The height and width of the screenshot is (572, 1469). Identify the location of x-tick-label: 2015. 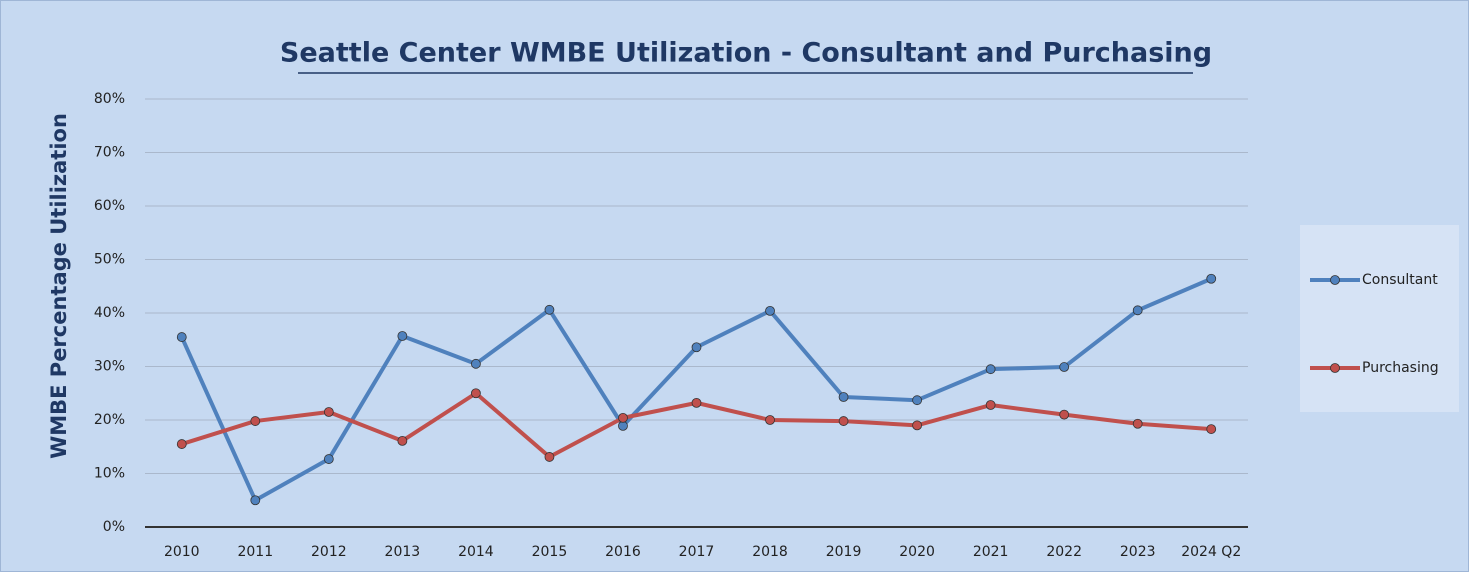
(550, 552).